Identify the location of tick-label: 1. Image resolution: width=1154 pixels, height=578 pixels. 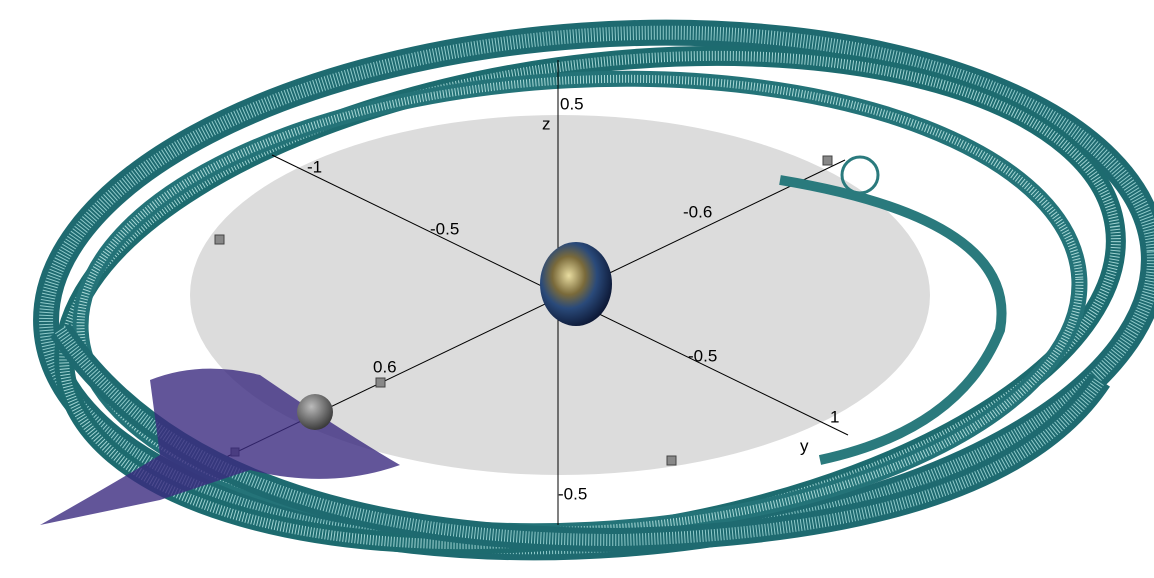
(834, 416).